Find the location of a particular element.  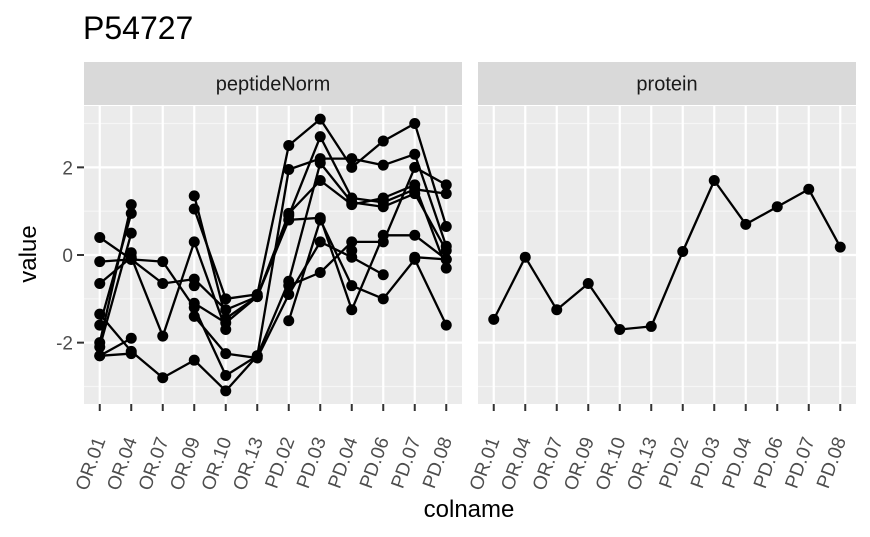

y-tick-label: 0 is located at coordinates (67, 256).